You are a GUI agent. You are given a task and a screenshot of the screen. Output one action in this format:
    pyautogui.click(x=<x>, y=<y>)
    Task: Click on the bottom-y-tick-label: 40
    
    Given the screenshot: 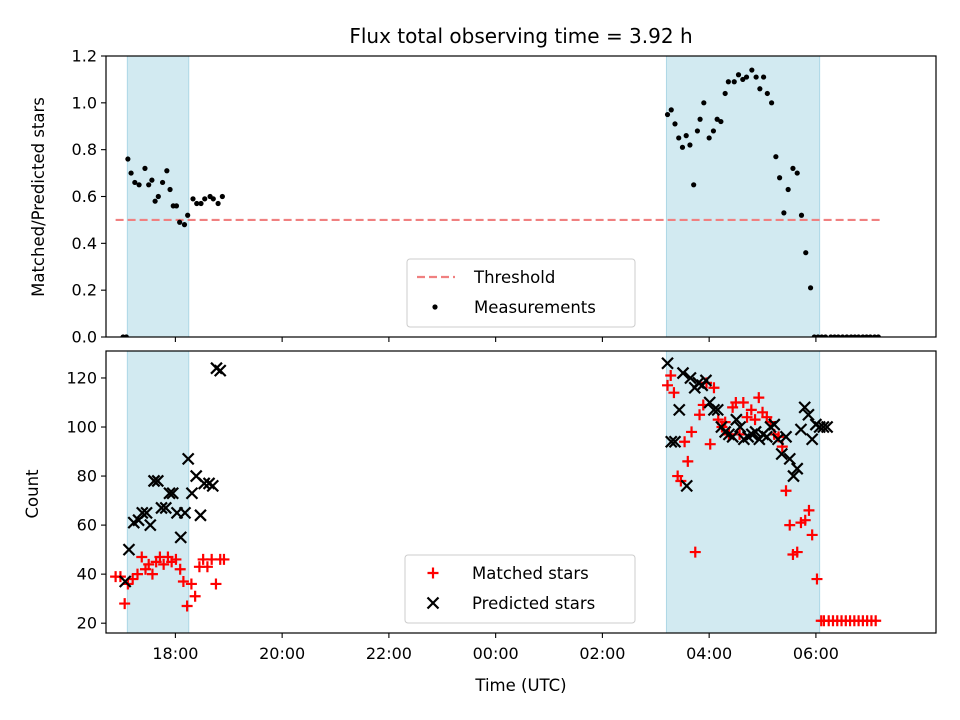 What is the action you would take?
    pyautogui.click(x=87, y=574)
    